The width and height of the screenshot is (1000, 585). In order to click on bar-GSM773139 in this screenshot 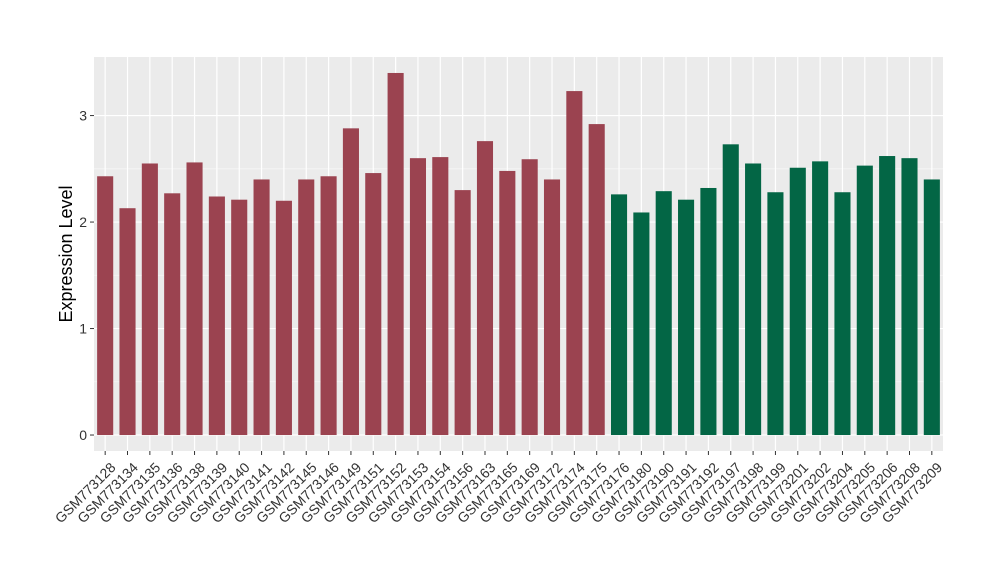, I will do `click(216, 316)`.